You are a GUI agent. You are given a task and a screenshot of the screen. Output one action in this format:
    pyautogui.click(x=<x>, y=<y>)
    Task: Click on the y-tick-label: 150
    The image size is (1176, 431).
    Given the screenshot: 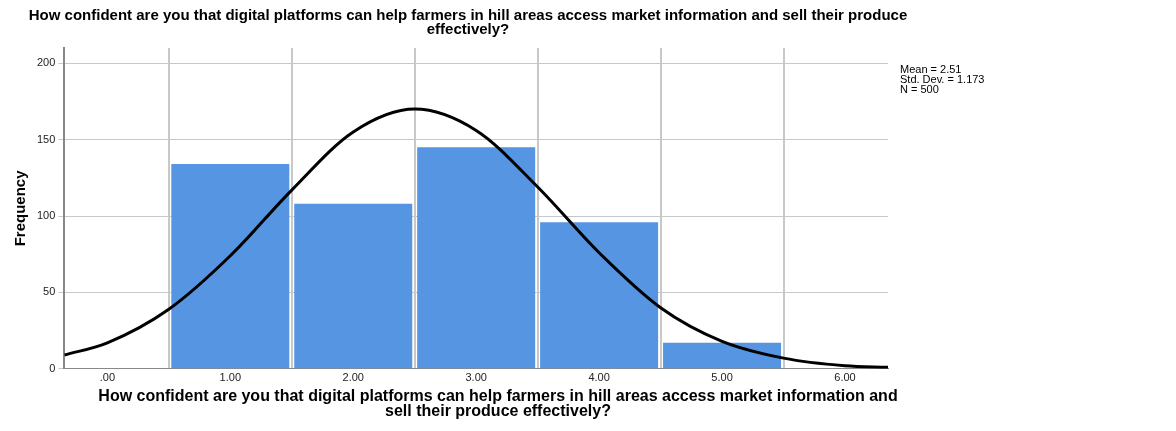 What is the action you would take?
    pyautogui.click(x=46, y=138)
    